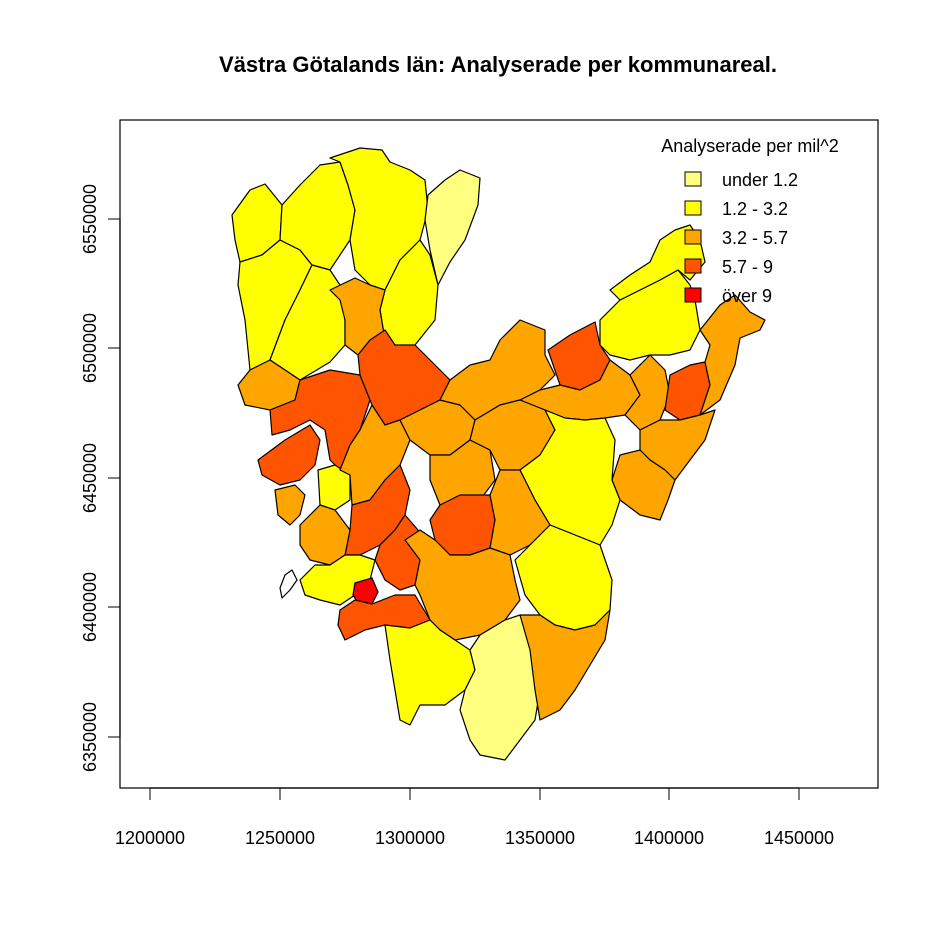 Image resolution: width=940 pixels, height=940 pixels. Describe the element at coordinates (750, 146) in the screenshot. I see `legend-title: Analyserade per mil^2` at that location.